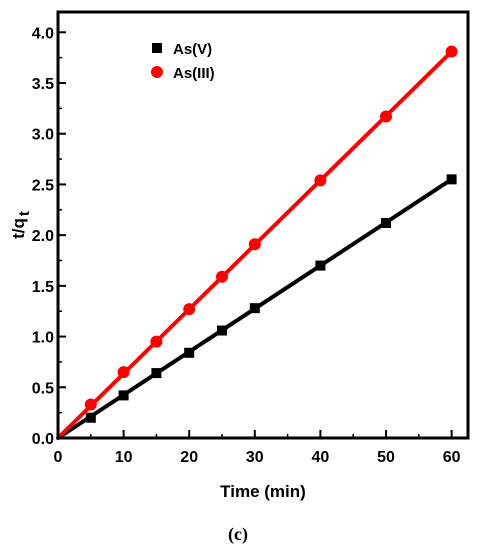  Describe the element at coordinates (43, 185) in the screenshot. I see `y-tick-label: 2.5` at that location.